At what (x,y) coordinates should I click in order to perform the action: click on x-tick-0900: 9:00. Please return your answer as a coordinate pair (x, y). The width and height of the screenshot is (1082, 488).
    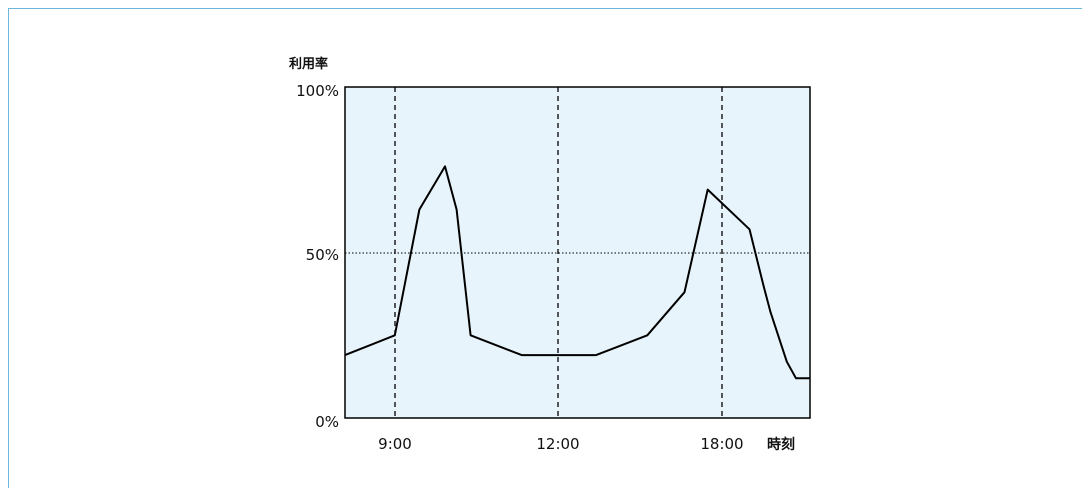
    Looking at the image, I should click on (395, 444).